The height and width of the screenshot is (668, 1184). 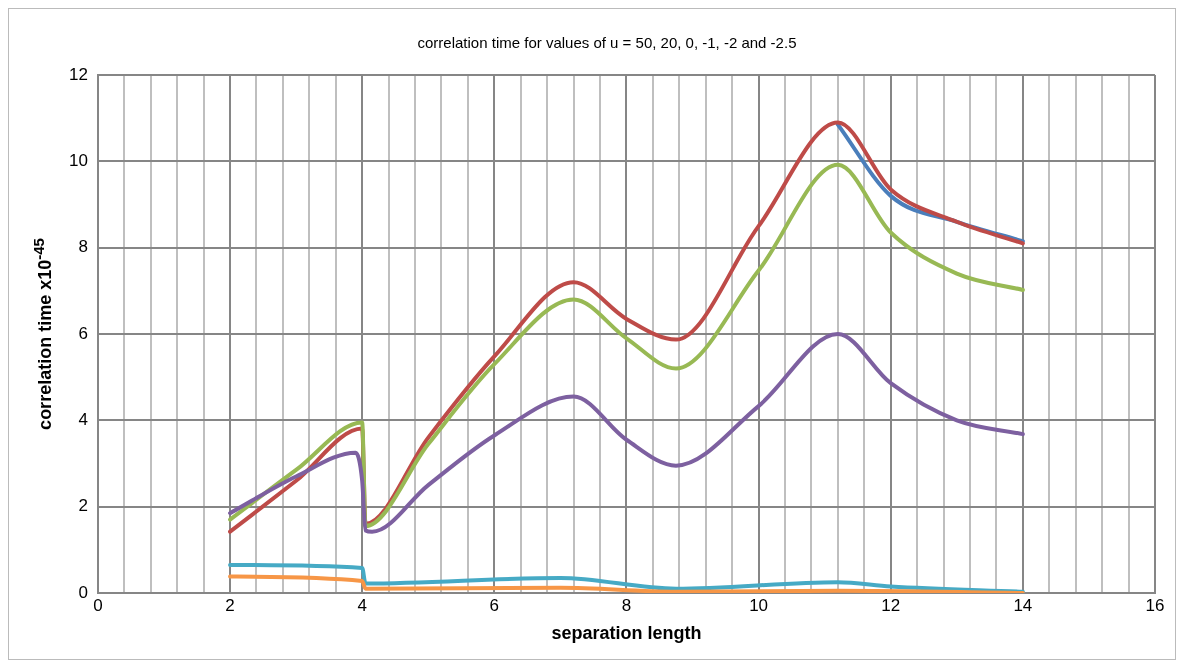 I want to click on y-tick-label: 8, so click(x=83, y=247).